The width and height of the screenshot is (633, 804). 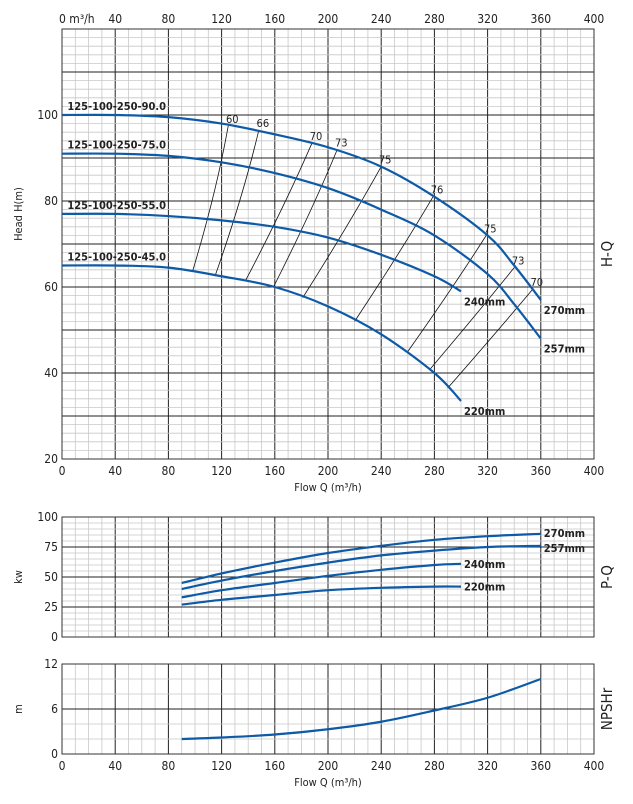 I want to click on top-x-tick-label: 240, so click(x=381, y=19).